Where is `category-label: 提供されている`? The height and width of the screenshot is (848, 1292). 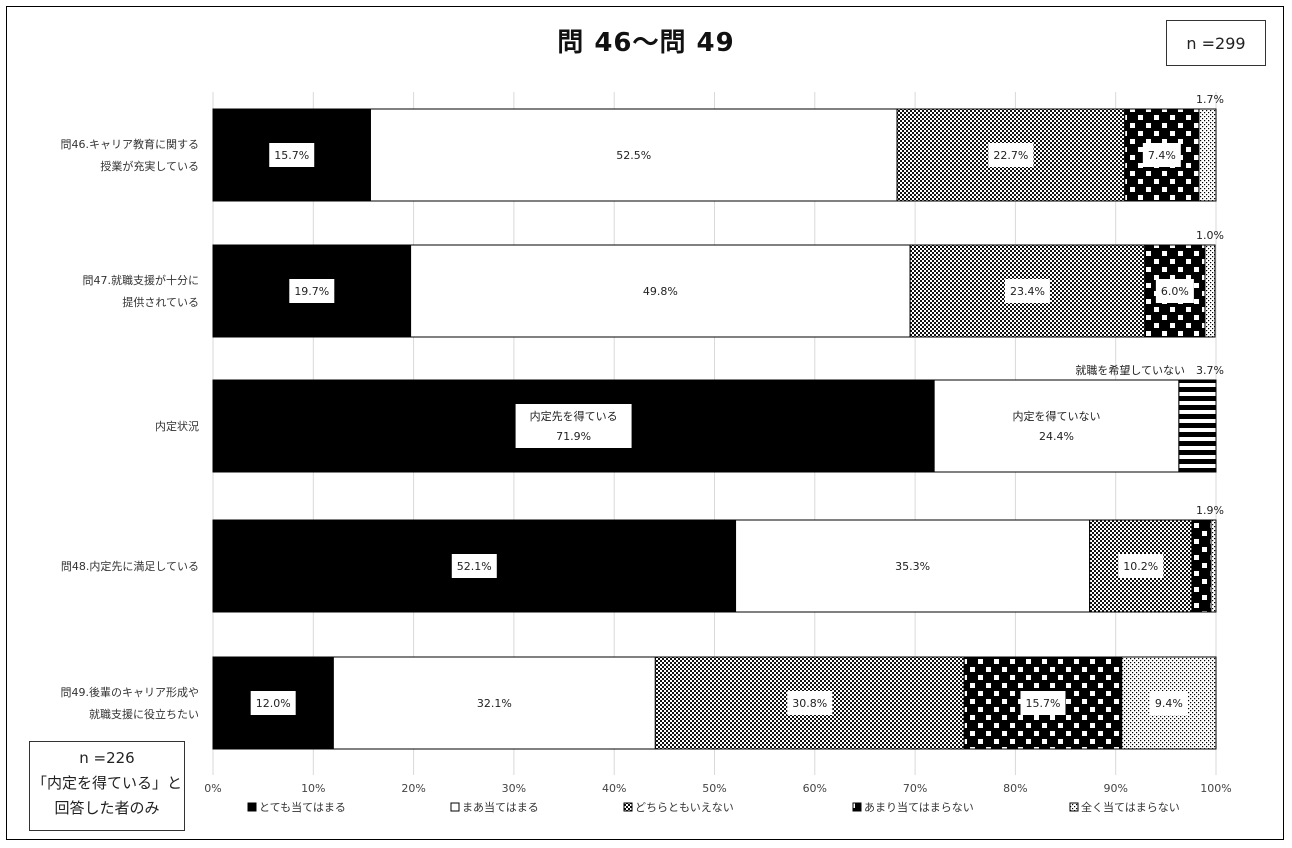
category-label: 提供されている is located at coordinates (160, 302).